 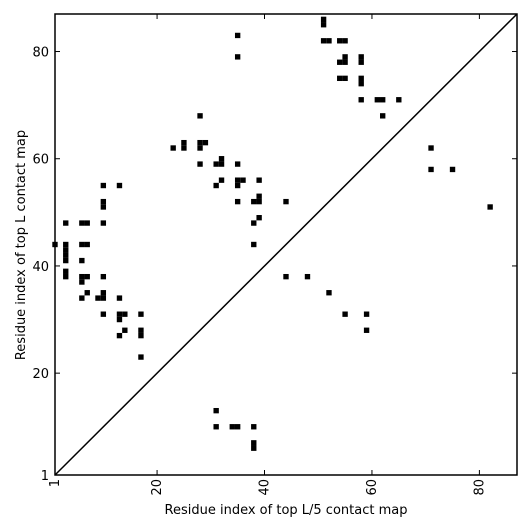 What do you see at coordinates (286, 510) in the screenshot?
I see `x-axis-title: Residue index of top L/5 contact map` at bounding box center [286, 510].